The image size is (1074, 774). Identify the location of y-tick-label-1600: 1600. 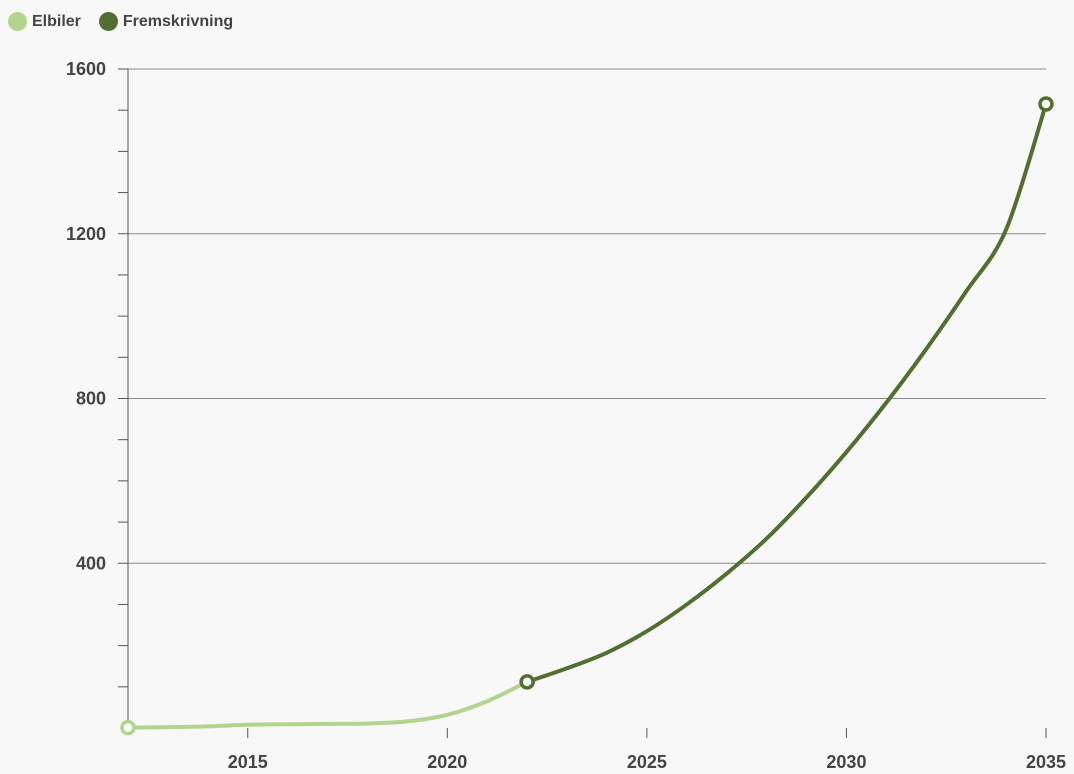
(86, 69).